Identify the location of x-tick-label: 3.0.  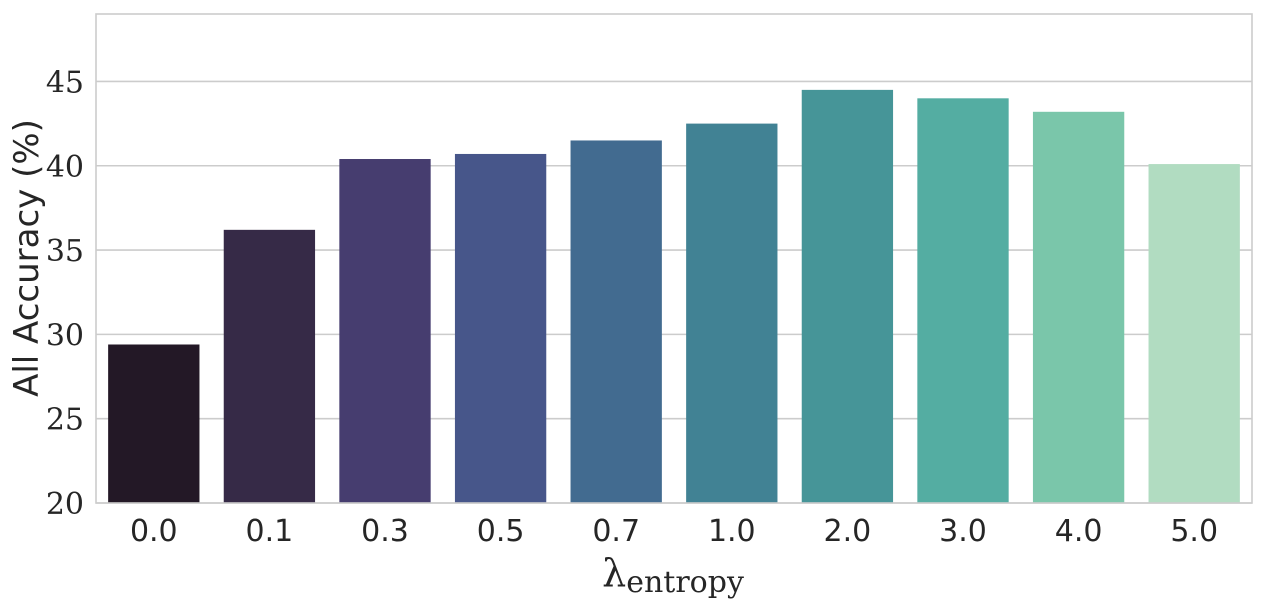
(963, 531).